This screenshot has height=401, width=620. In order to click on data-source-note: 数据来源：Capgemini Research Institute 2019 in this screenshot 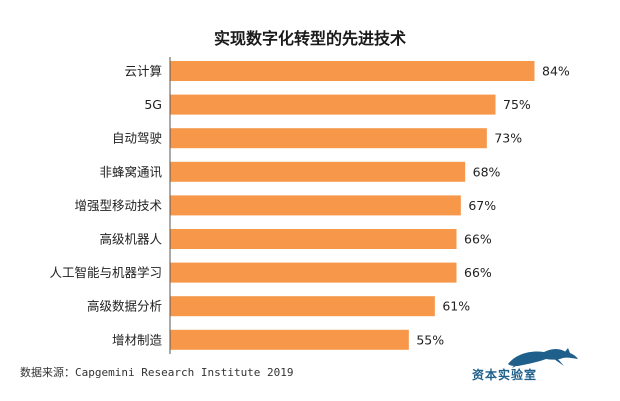, I will do `click(157, 372)`.